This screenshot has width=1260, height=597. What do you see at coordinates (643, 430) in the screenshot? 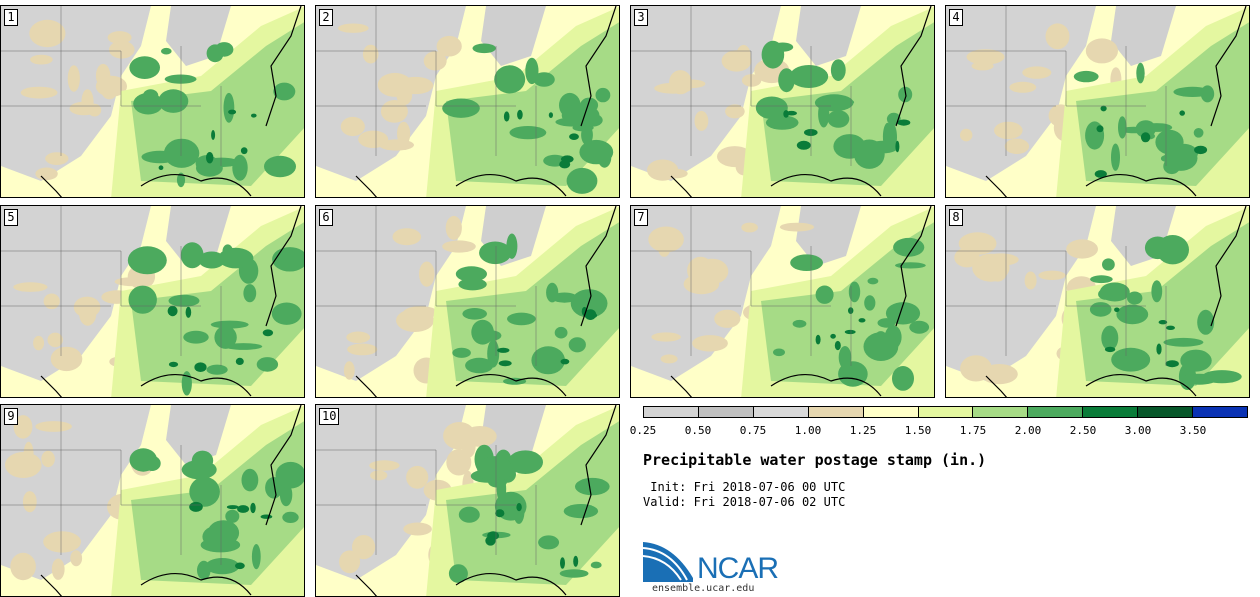
I see `colorbar-tick-label: 0.25` at bounding box center [643, 430].